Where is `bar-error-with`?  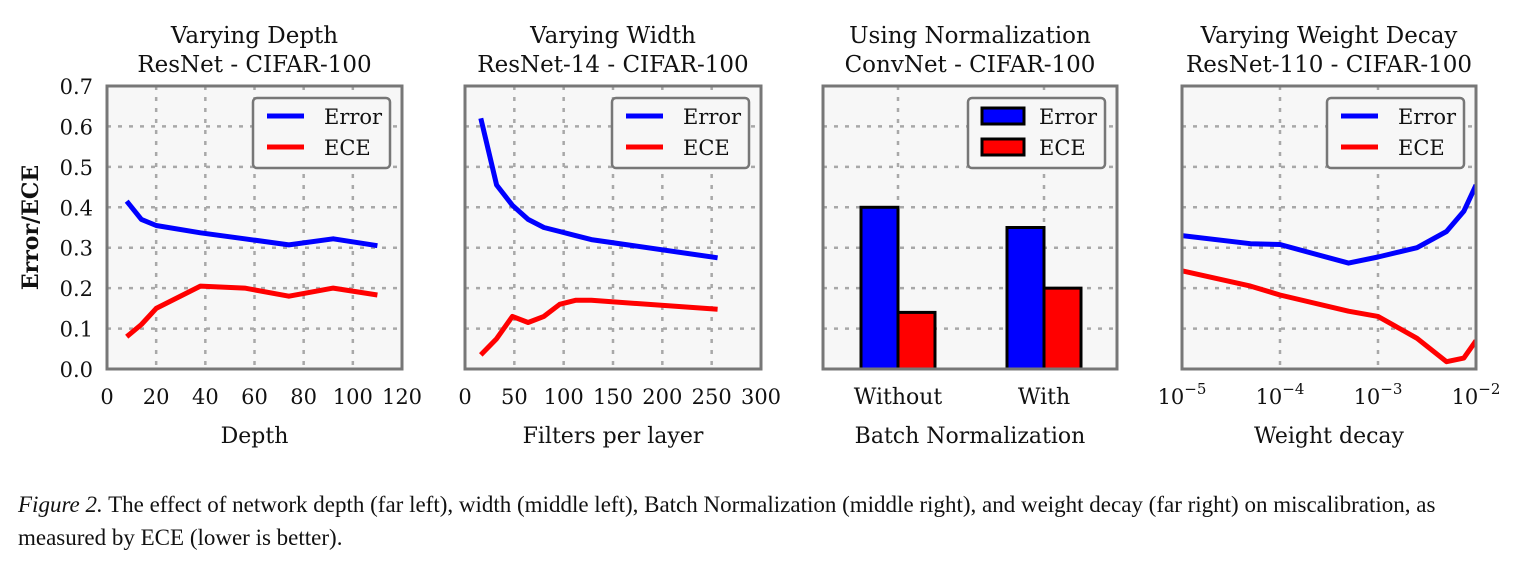 bar-error-with is located at coordinates (1025, 297).